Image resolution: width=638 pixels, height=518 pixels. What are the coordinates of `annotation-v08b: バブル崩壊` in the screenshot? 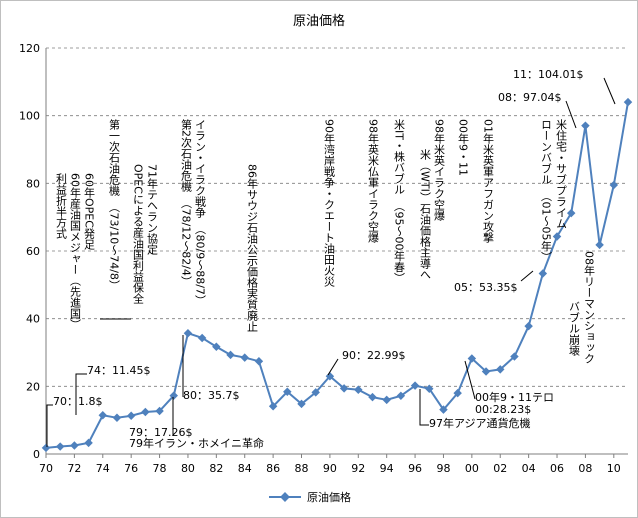 It's located at (574, 329).